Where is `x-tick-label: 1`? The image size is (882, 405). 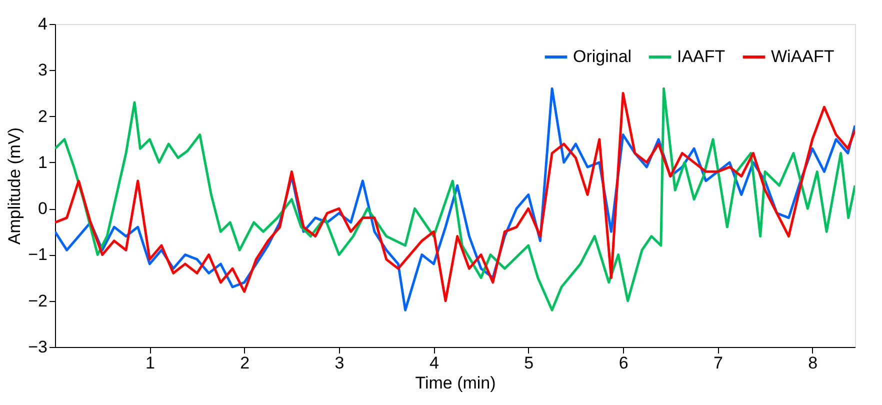
x-tick-label: 1 is located at coordinates (150, 363).